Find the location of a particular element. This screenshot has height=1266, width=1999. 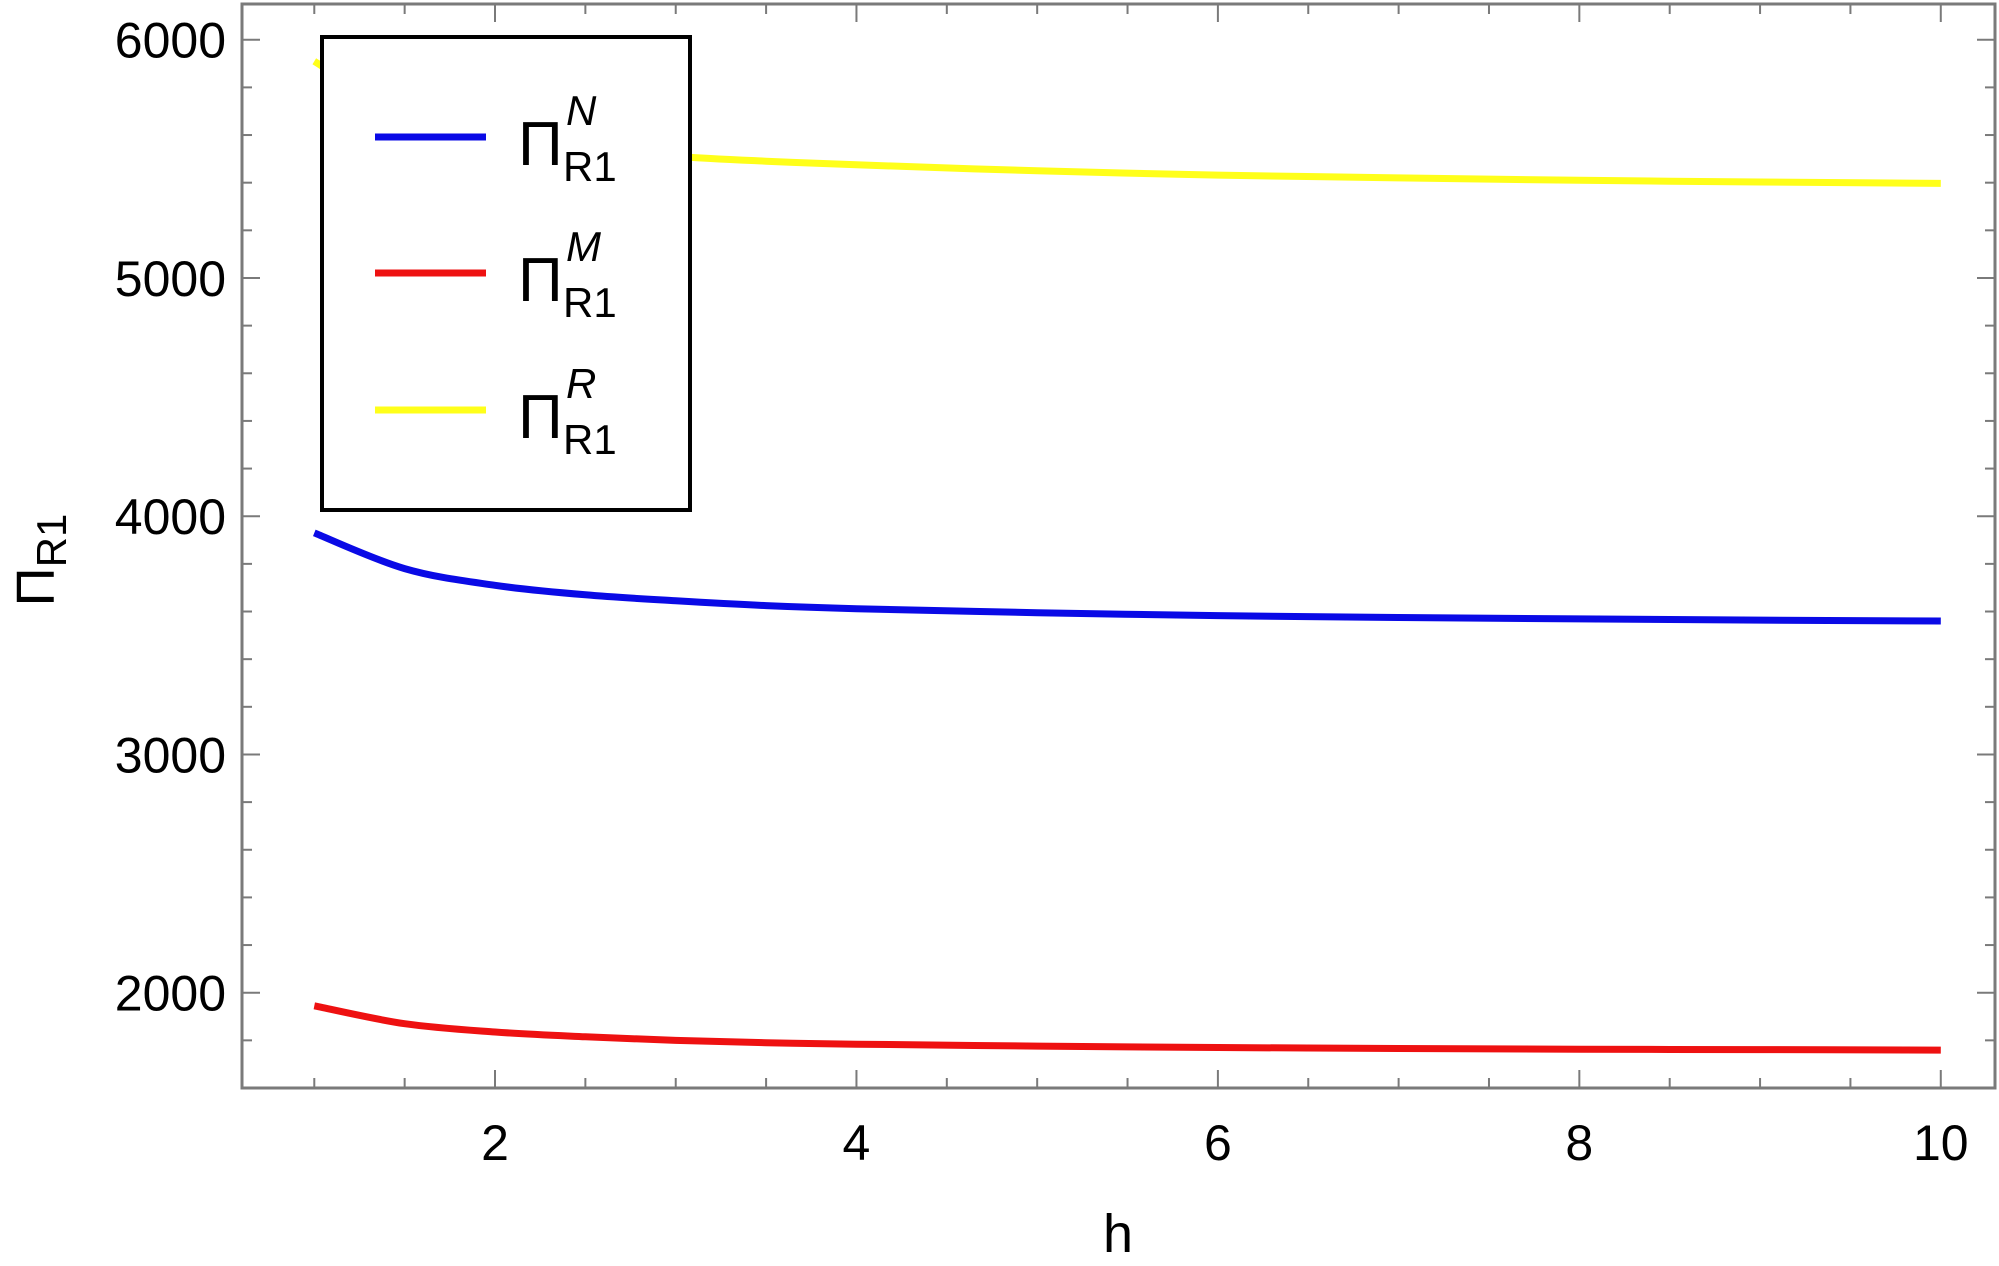

y-axis-title: ΠR1 is located at coordinates (40, 560).